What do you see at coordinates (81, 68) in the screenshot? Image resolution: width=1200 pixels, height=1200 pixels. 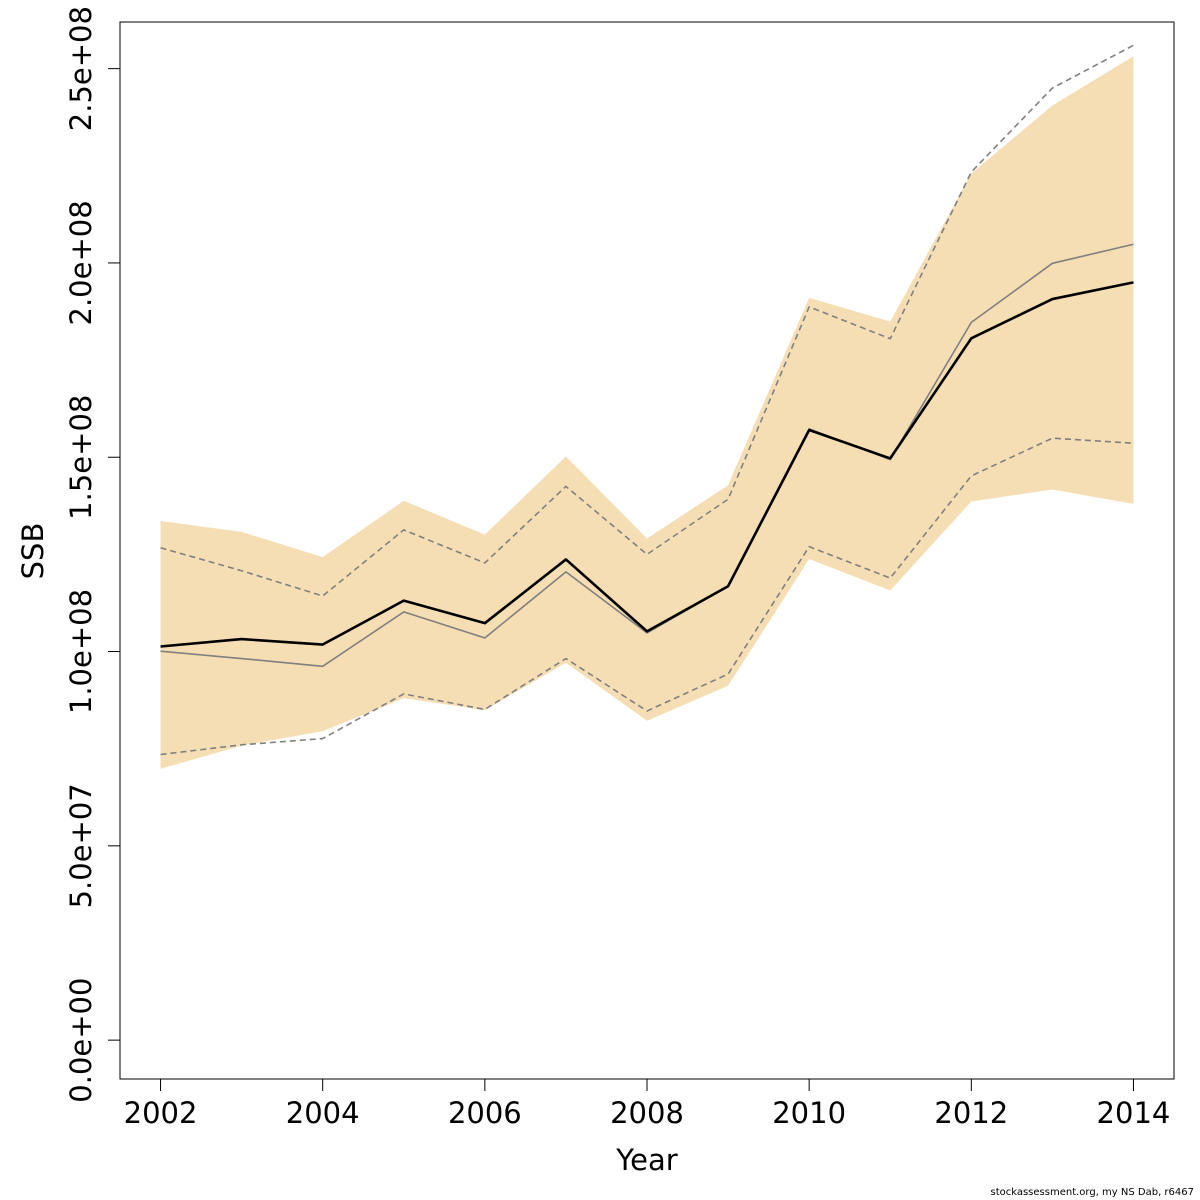 I see `y-tick-label: 2.5e+08` at bounding box center [81, 68].